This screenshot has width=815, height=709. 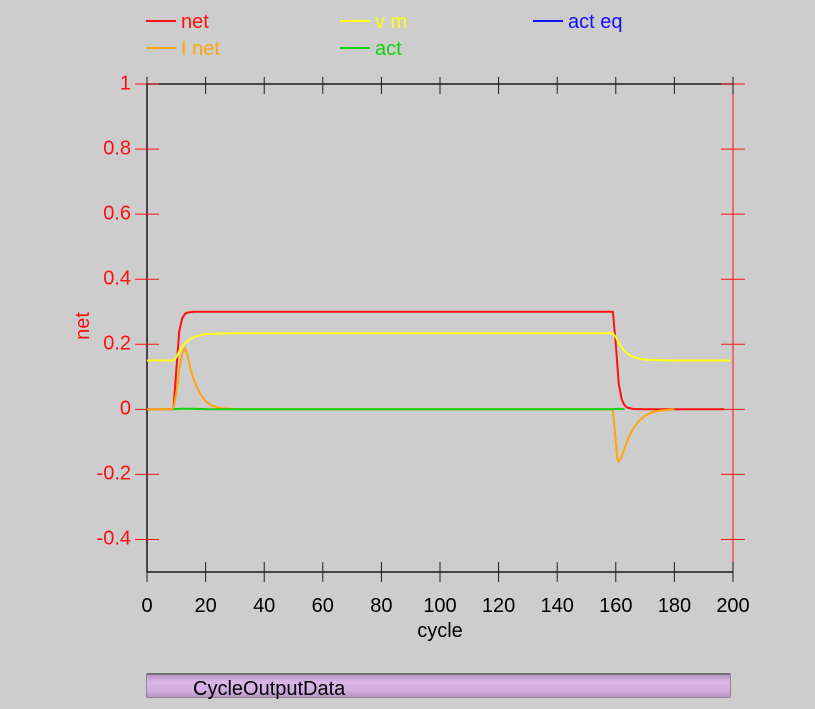 What do you see at coordinates (125, 83) in the screenshot?
I see `y-tick-label: 1` at bounding box center [125, 83].